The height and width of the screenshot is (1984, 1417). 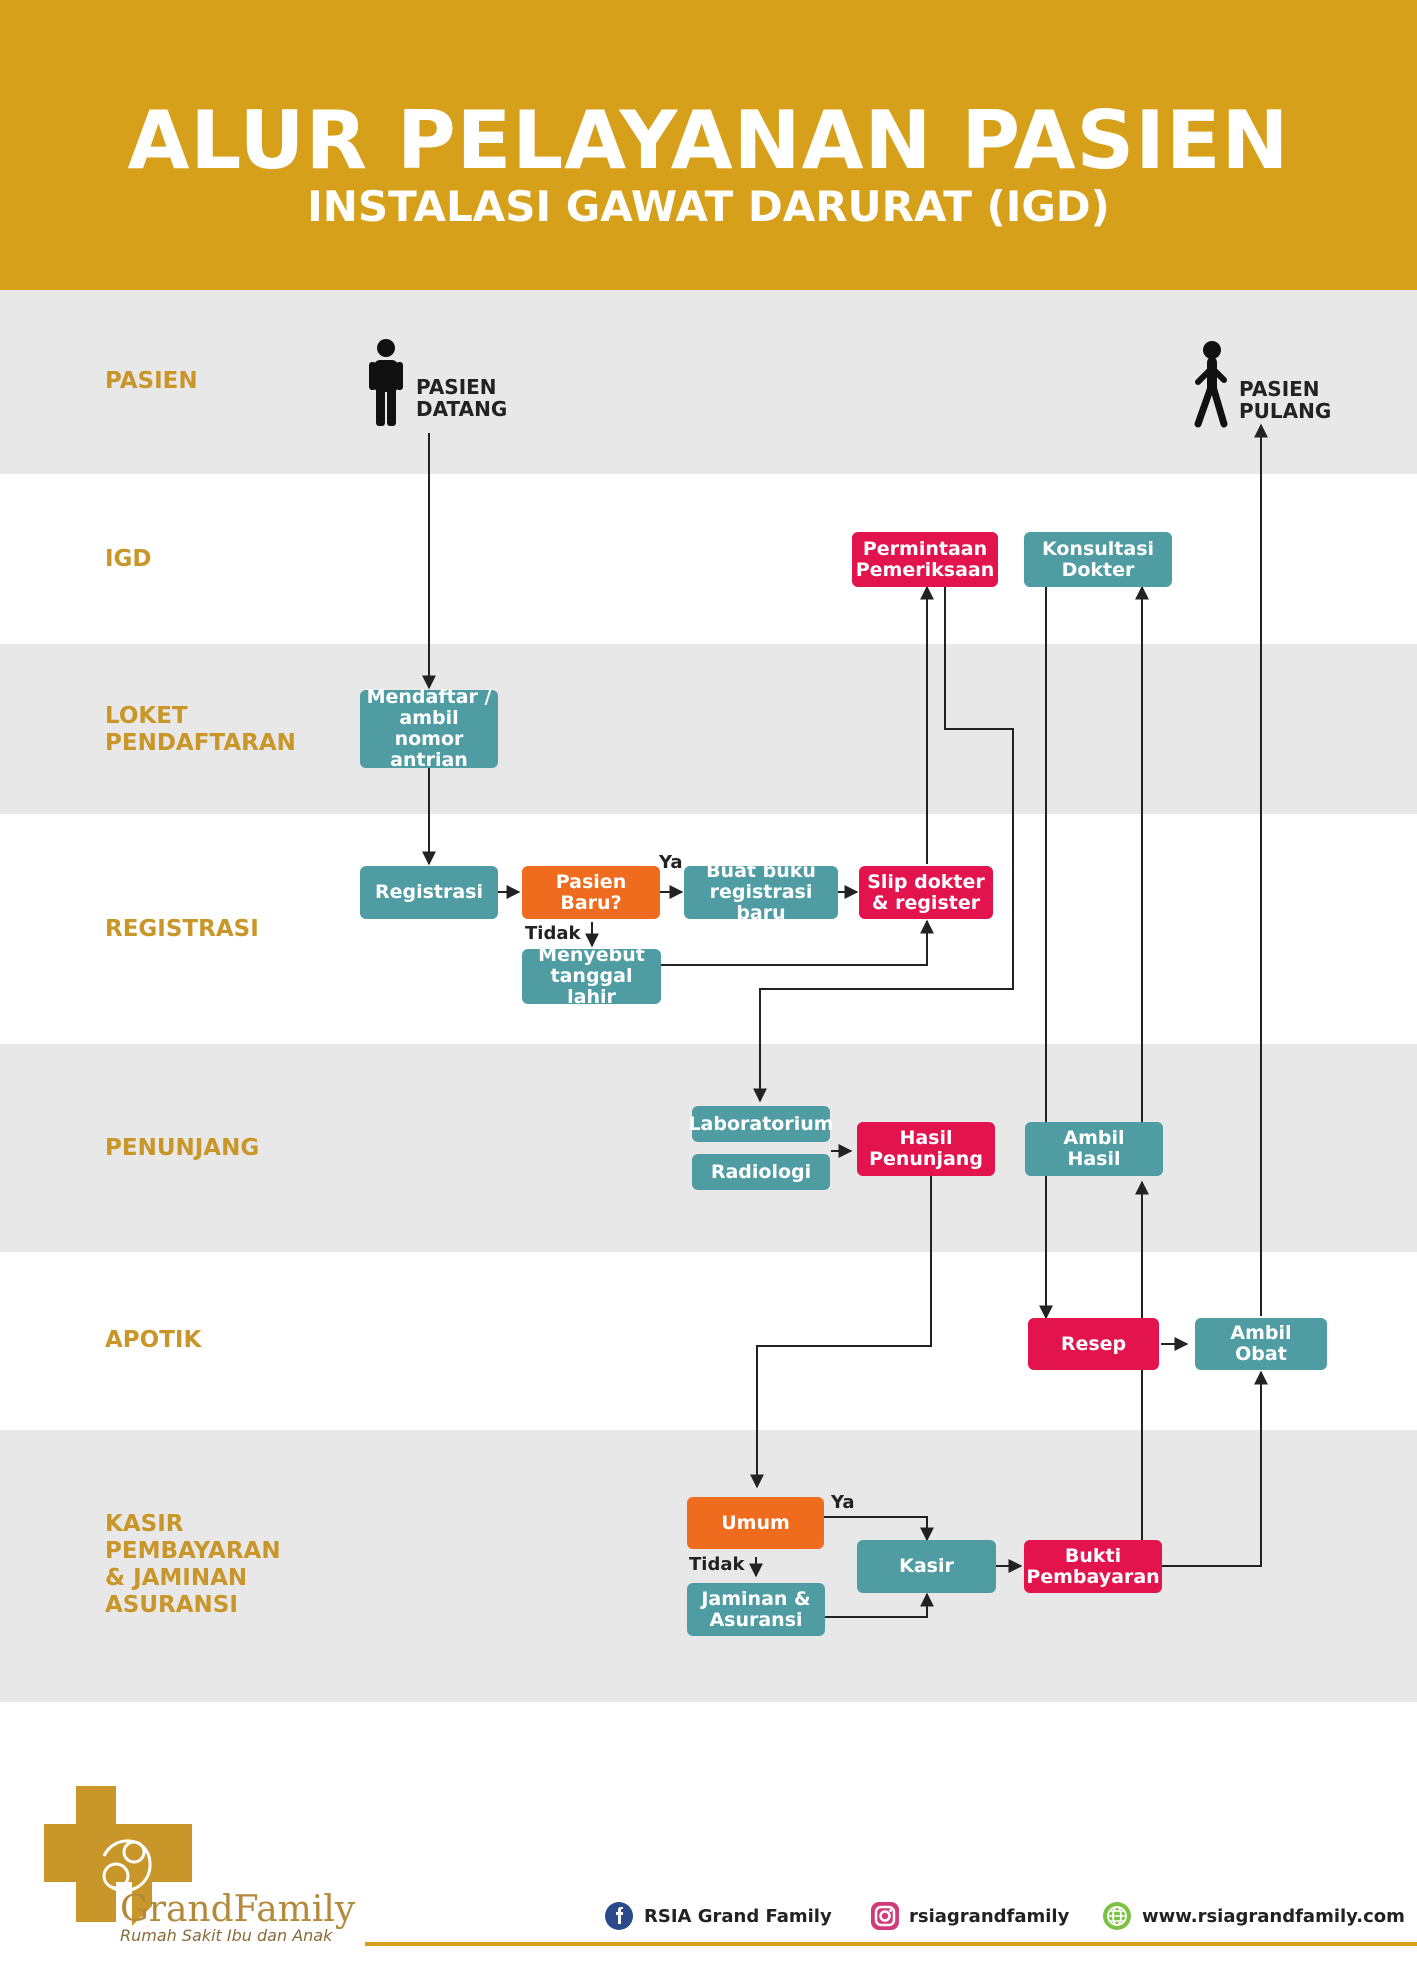 What do you see at coordinates (1211, 384) in the screenshot?
I see `walking-person-icon` at bounding box center [1211, 384].